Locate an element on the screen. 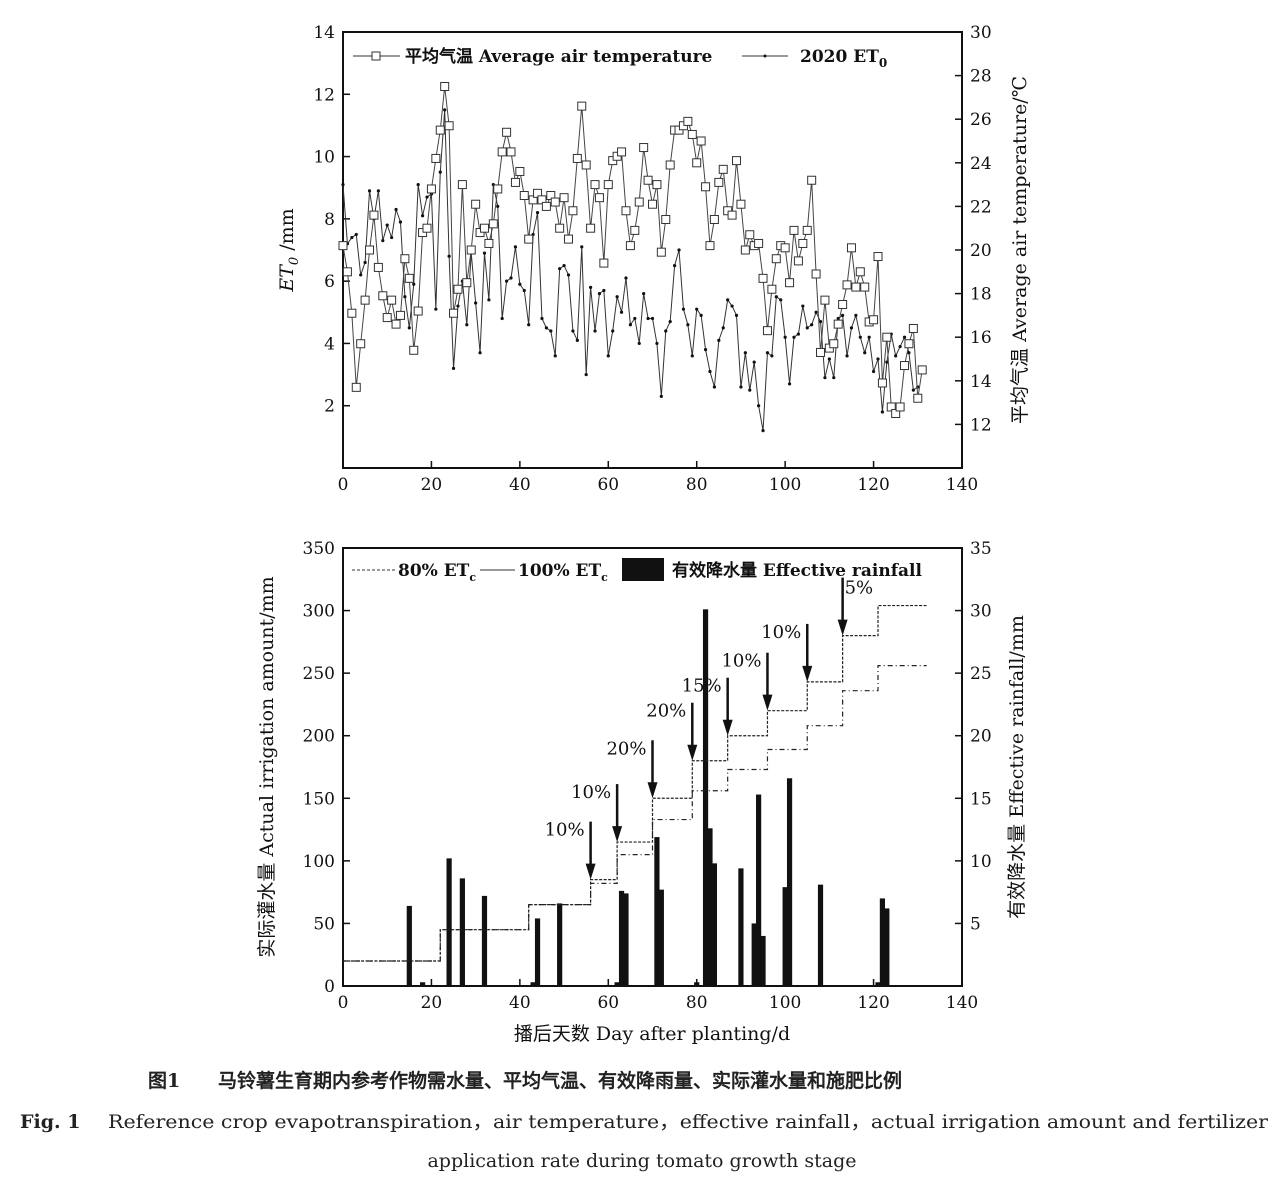 The image size is (1282, 1190). x-tick-label: 140 is located at coordinates (962, 485).